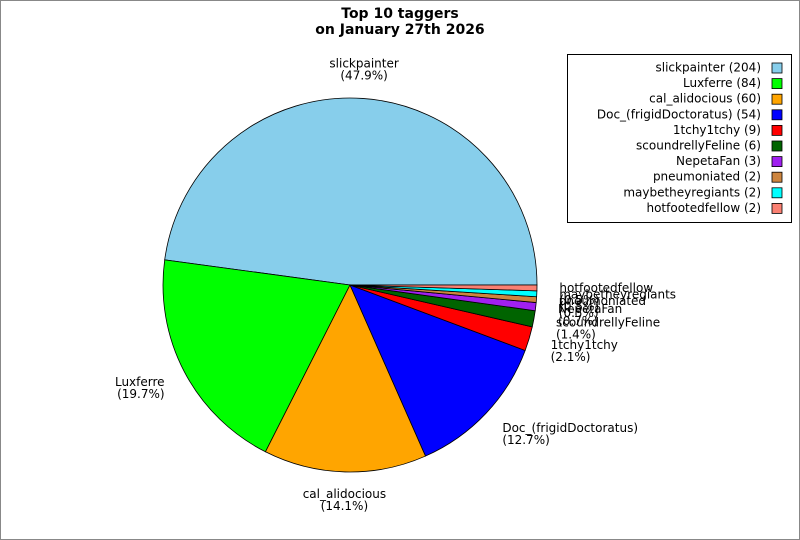 The height and width of the screenshot is (540, 800). Describe the element at coordinates (718, 161) in the screenshot. I see `legend-label: NepetaFan (3)` at that location.